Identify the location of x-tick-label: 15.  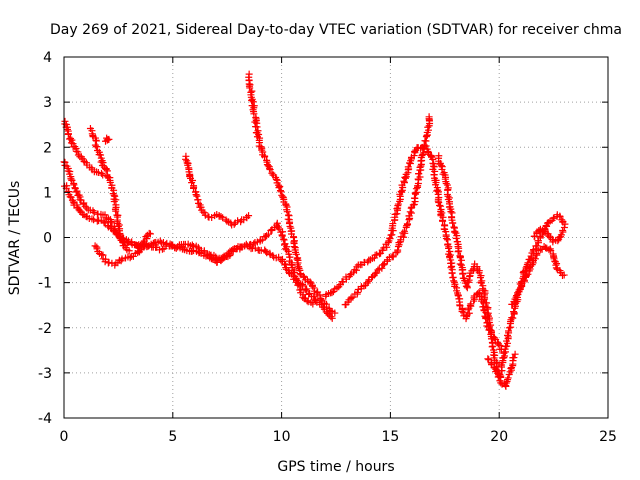
(390, 437).